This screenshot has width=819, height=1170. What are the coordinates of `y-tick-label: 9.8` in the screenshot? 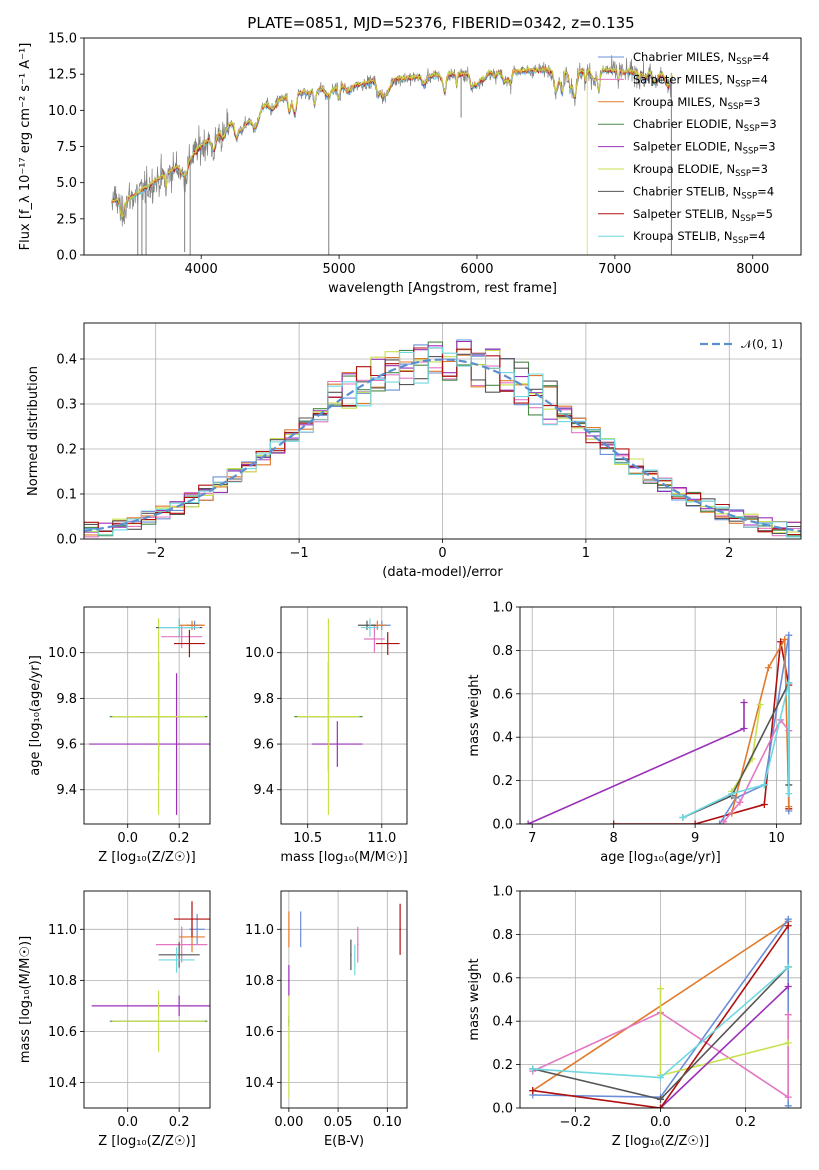 It's located at (263, 699).